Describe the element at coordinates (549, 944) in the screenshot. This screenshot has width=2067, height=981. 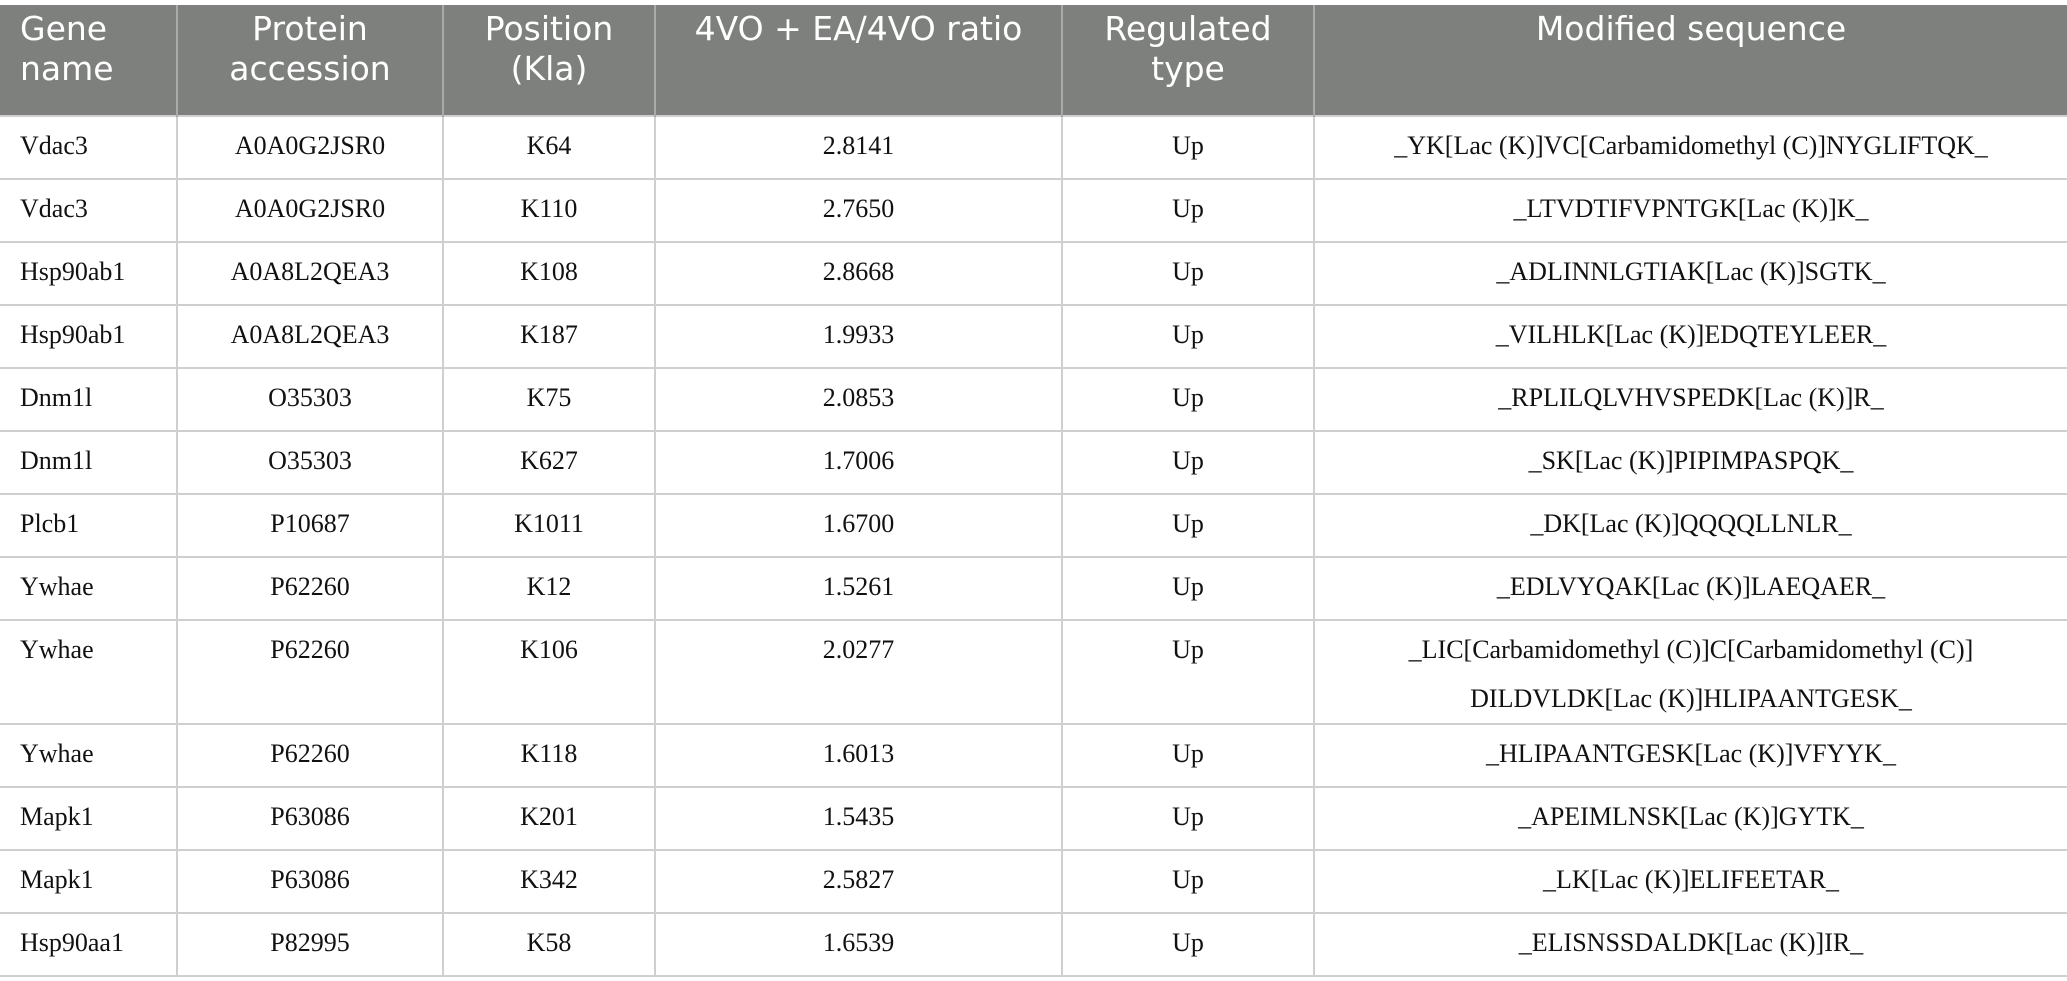
I see `table-cell: K58` at that location.